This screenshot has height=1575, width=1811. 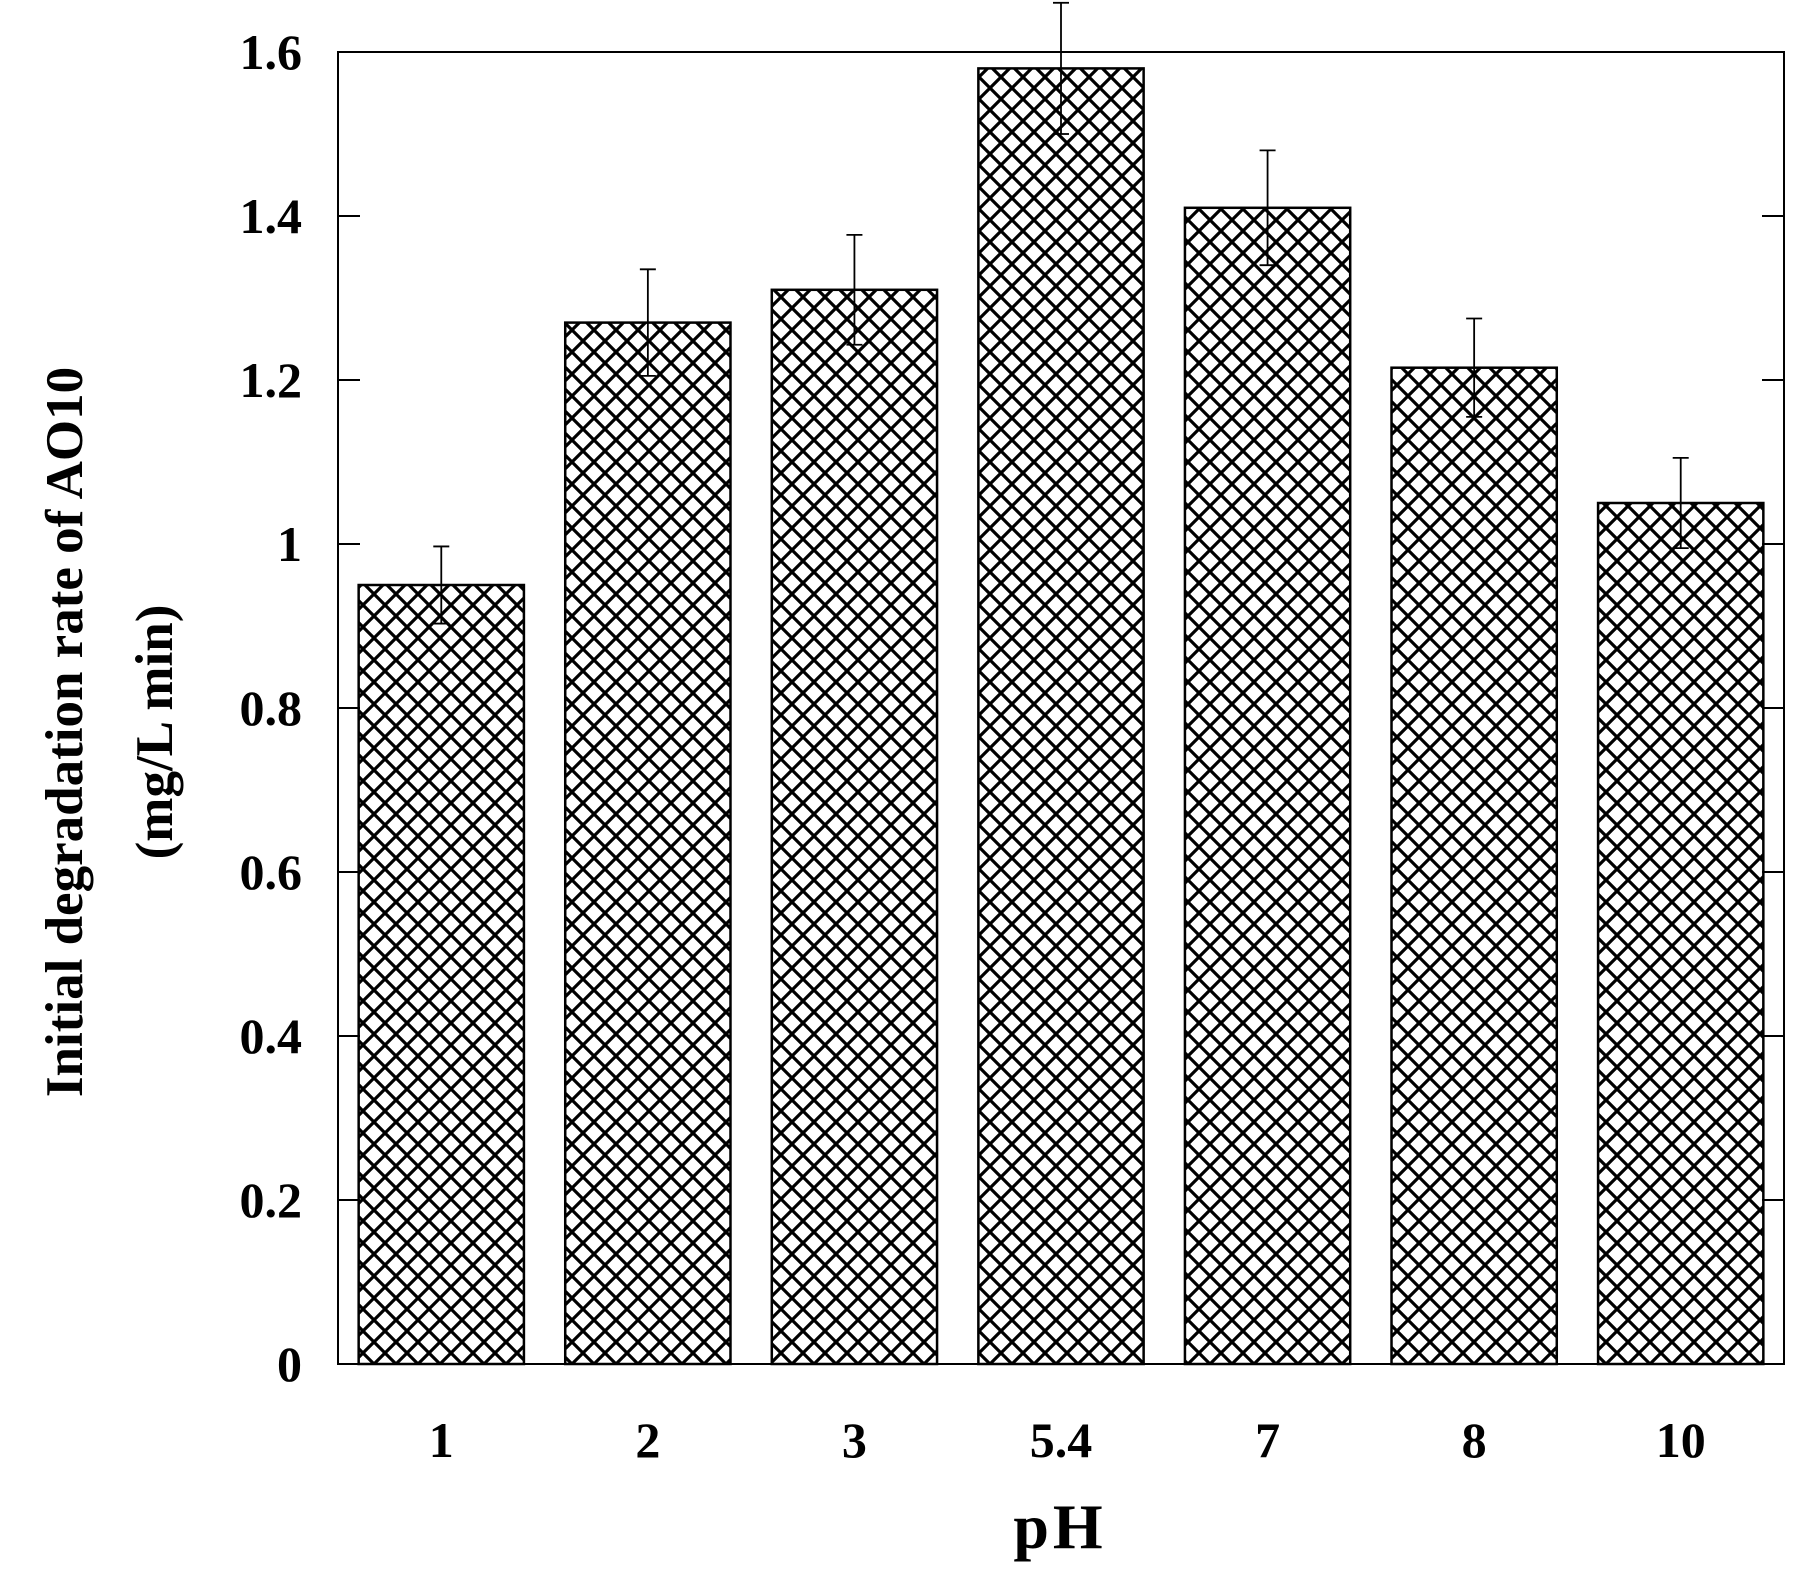 What do you see at coordinates (271, 872) in the screenshot?
I see `y-tick-label-3: 0.6` at bounding box center [271, 872].